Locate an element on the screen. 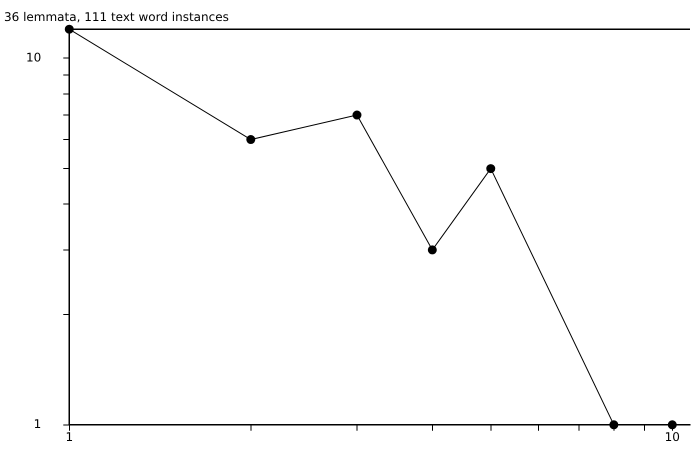 Image resolution: width=696 pixels, height=454 pixels. chart-title: 36 lemmata, 111 text word instances is located at coordinates (116, 17).